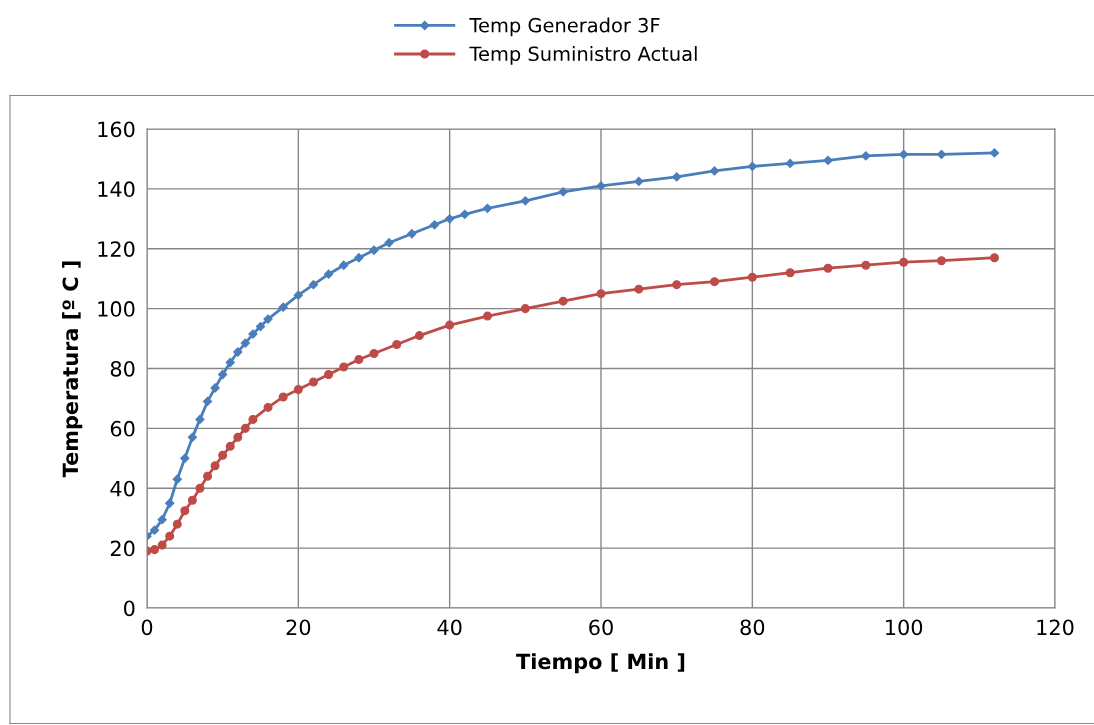 The image size is (1094, 725). I want to click on y-tick-label: 160, so click(116, 129).